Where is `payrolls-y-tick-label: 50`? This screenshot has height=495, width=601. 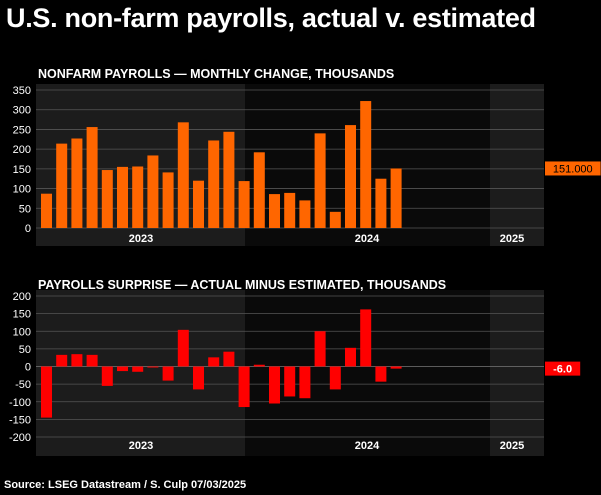 payrolls-y-tick-label: 50 is located at coordinates (25, 209).